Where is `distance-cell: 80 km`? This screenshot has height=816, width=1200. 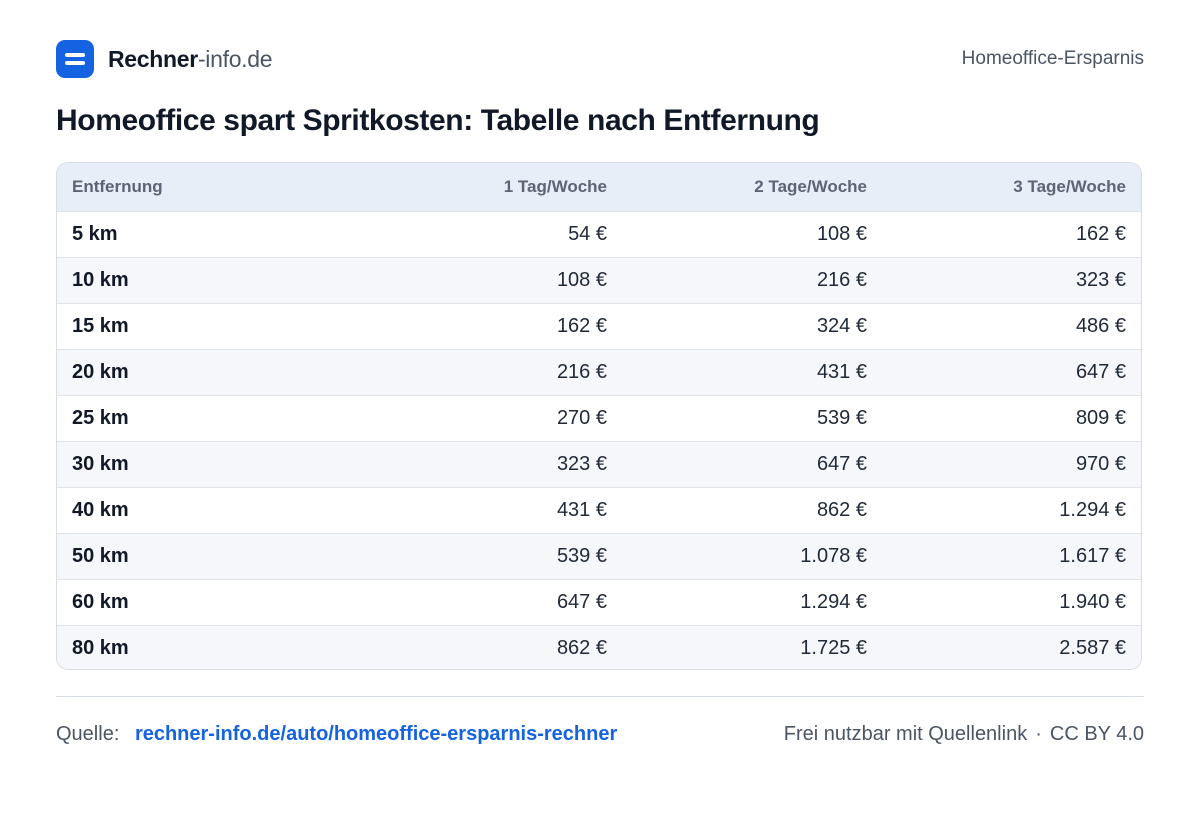
distance-cell: 80 km is located at coordinates (100, 647).